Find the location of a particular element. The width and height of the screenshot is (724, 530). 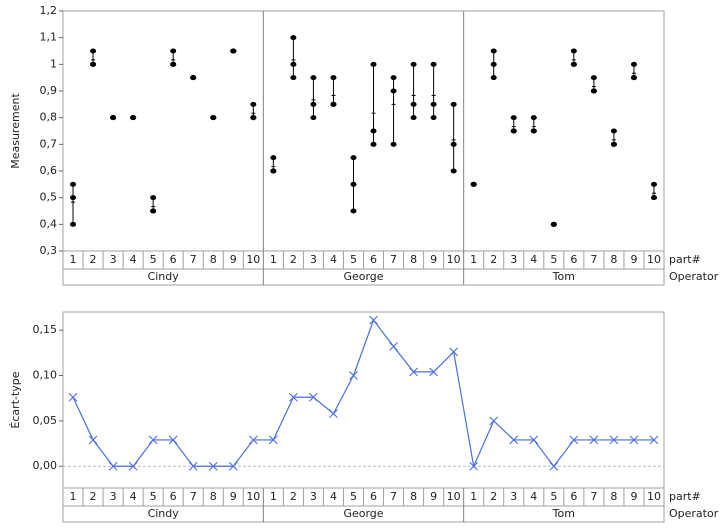

y-tick-label: 0,8 is located at coordinates (49, 117).